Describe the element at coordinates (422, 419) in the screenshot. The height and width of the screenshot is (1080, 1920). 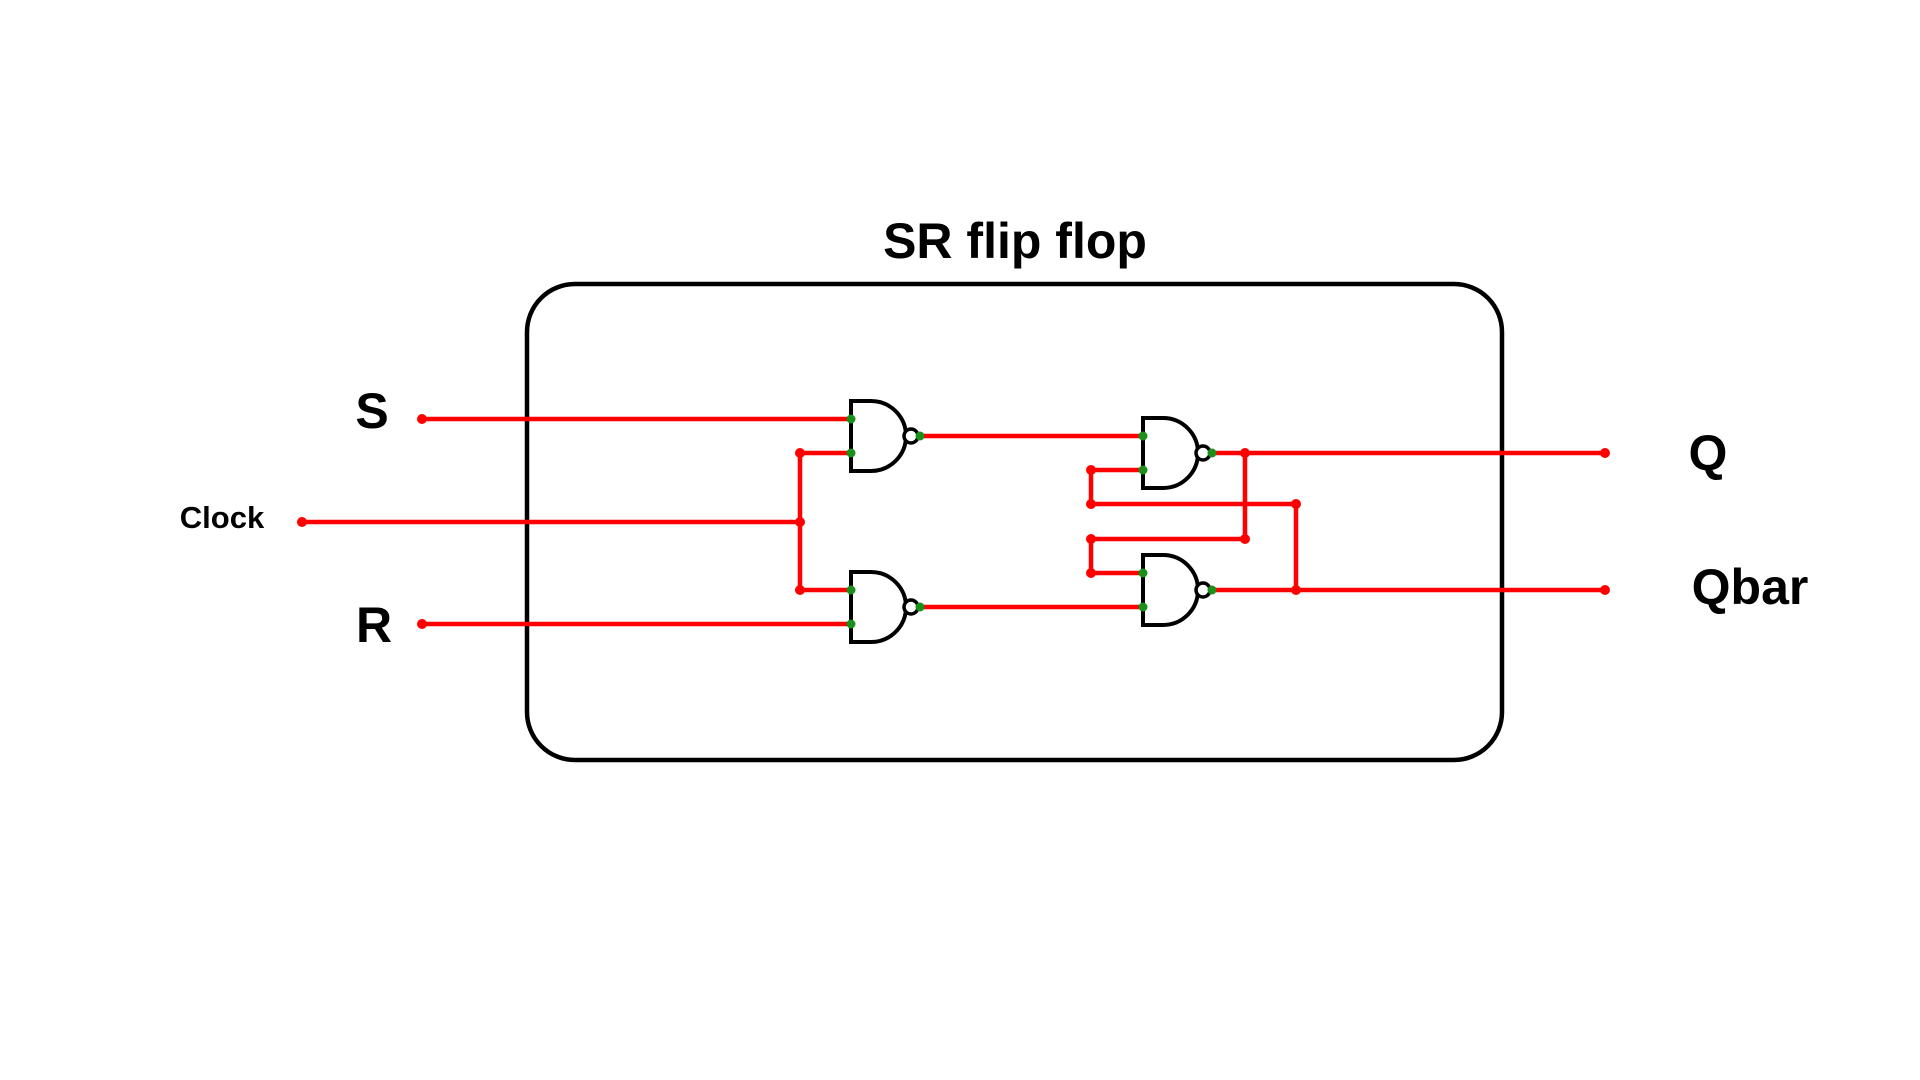
I see `terminal-s` at that location.